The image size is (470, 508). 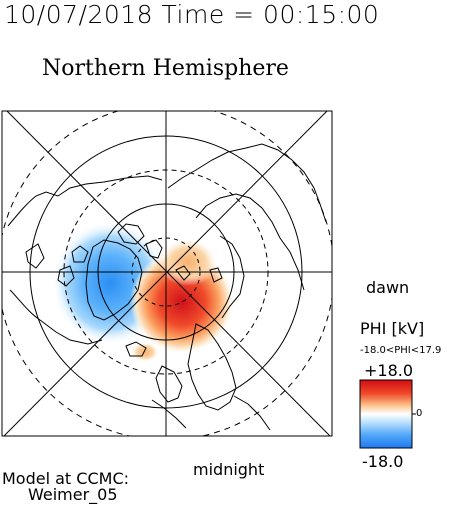 What do you see at coordinates (386, 414) in the screenshot?
I see `colorbar` at bounding box center [386, 414].